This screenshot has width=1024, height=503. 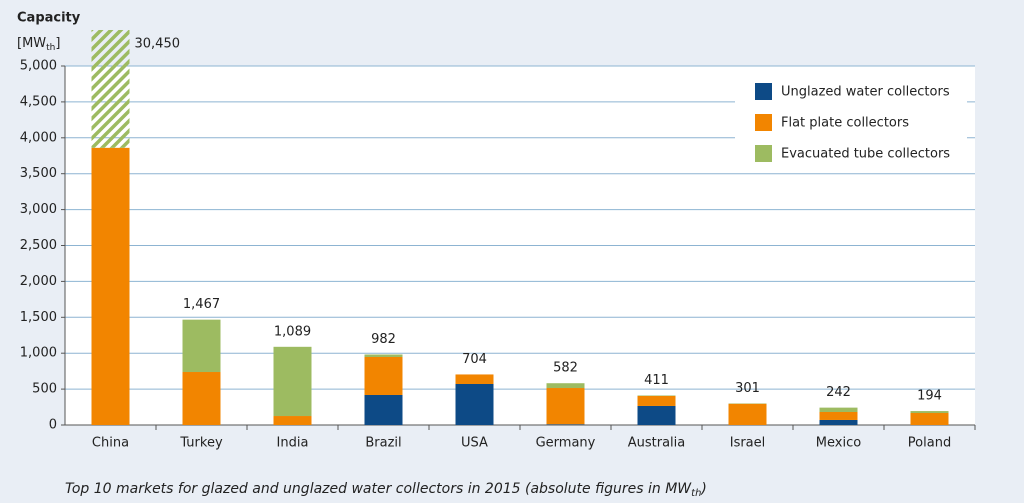 I want to click on x-tick-label: USA, so click(x=474, y=443).